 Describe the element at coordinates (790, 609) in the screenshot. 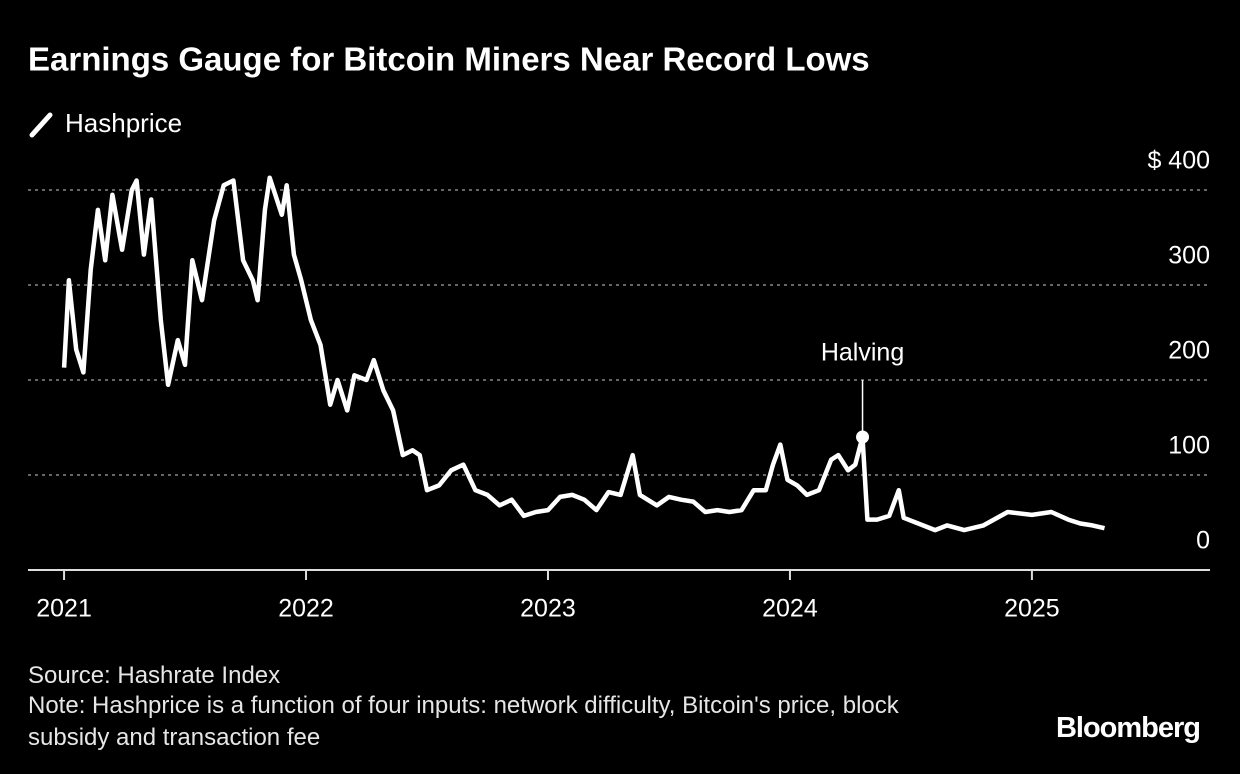

I see `x-tick-label: 2024` at that location.